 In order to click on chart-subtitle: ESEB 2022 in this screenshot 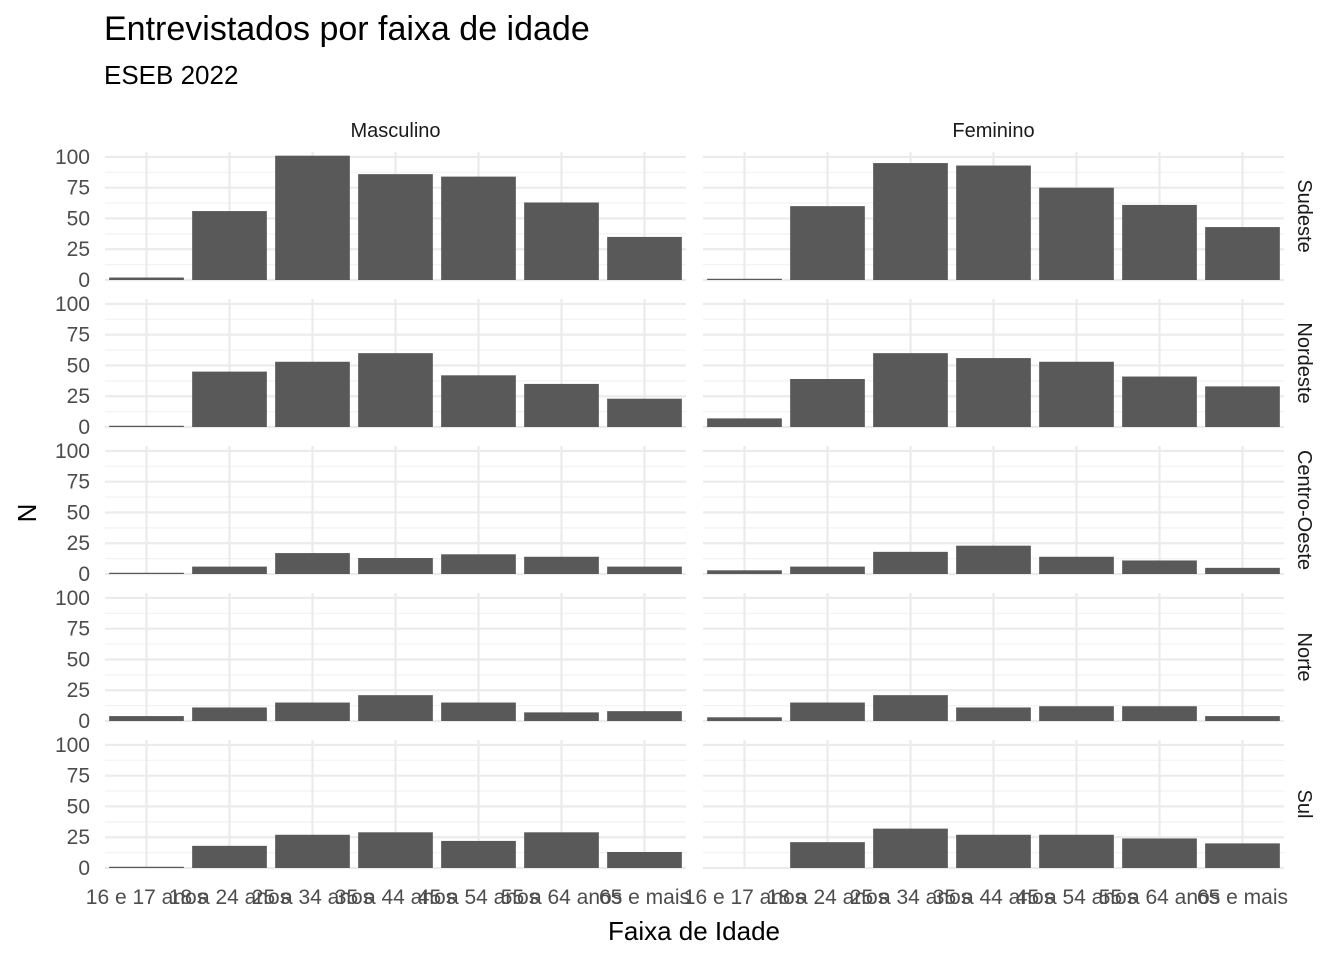, I will do `click(171, 75)`.